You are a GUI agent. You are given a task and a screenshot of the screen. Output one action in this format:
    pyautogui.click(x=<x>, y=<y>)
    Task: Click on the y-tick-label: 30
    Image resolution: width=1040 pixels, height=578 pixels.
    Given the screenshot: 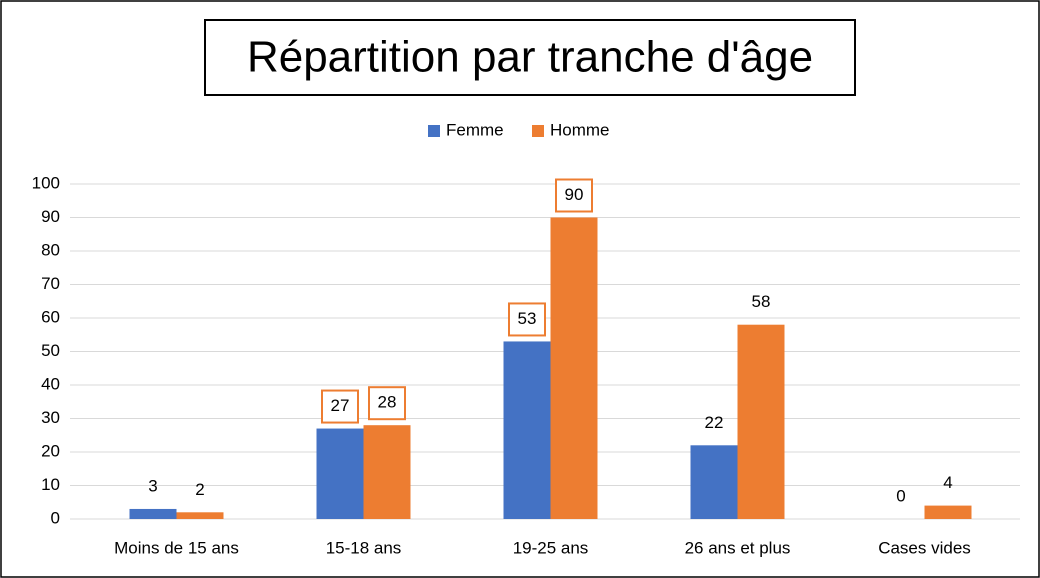 What is the action you would take?
    pyautogui.click(x=50, y=417)
    